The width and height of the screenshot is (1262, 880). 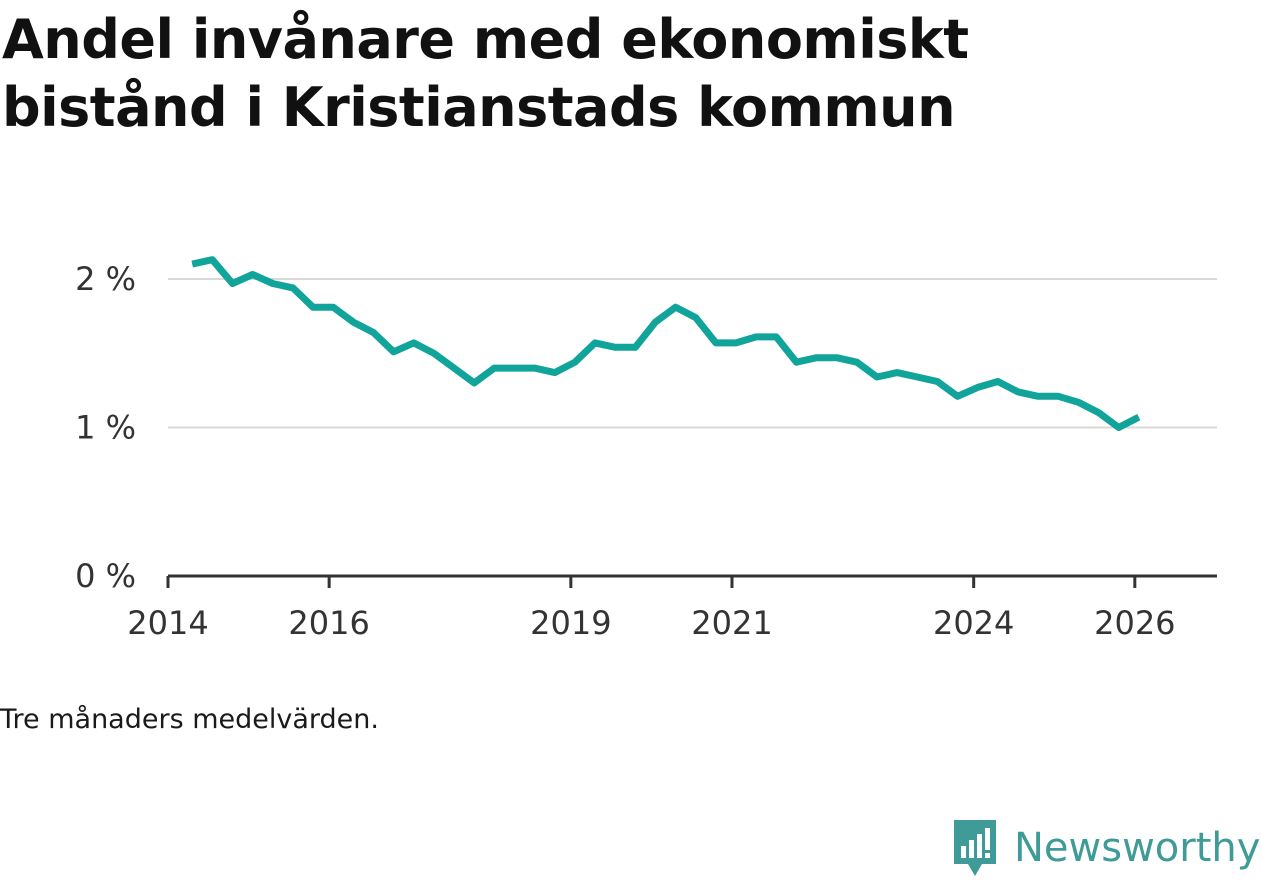 What do you see at coordinates (570, 623) in the screenshot?
I see `x-tick-label: 2019` at bounding box center [570, 623].